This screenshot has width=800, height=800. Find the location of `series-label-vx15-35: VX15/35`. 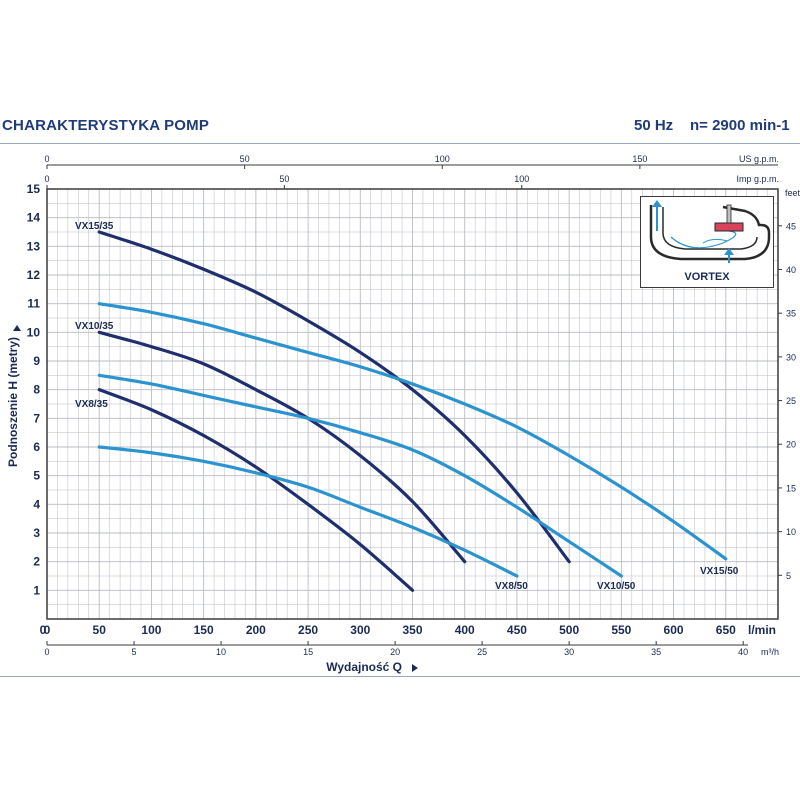

series-label-vx15-35: VX15/35 is located at coordinates (94, 226).